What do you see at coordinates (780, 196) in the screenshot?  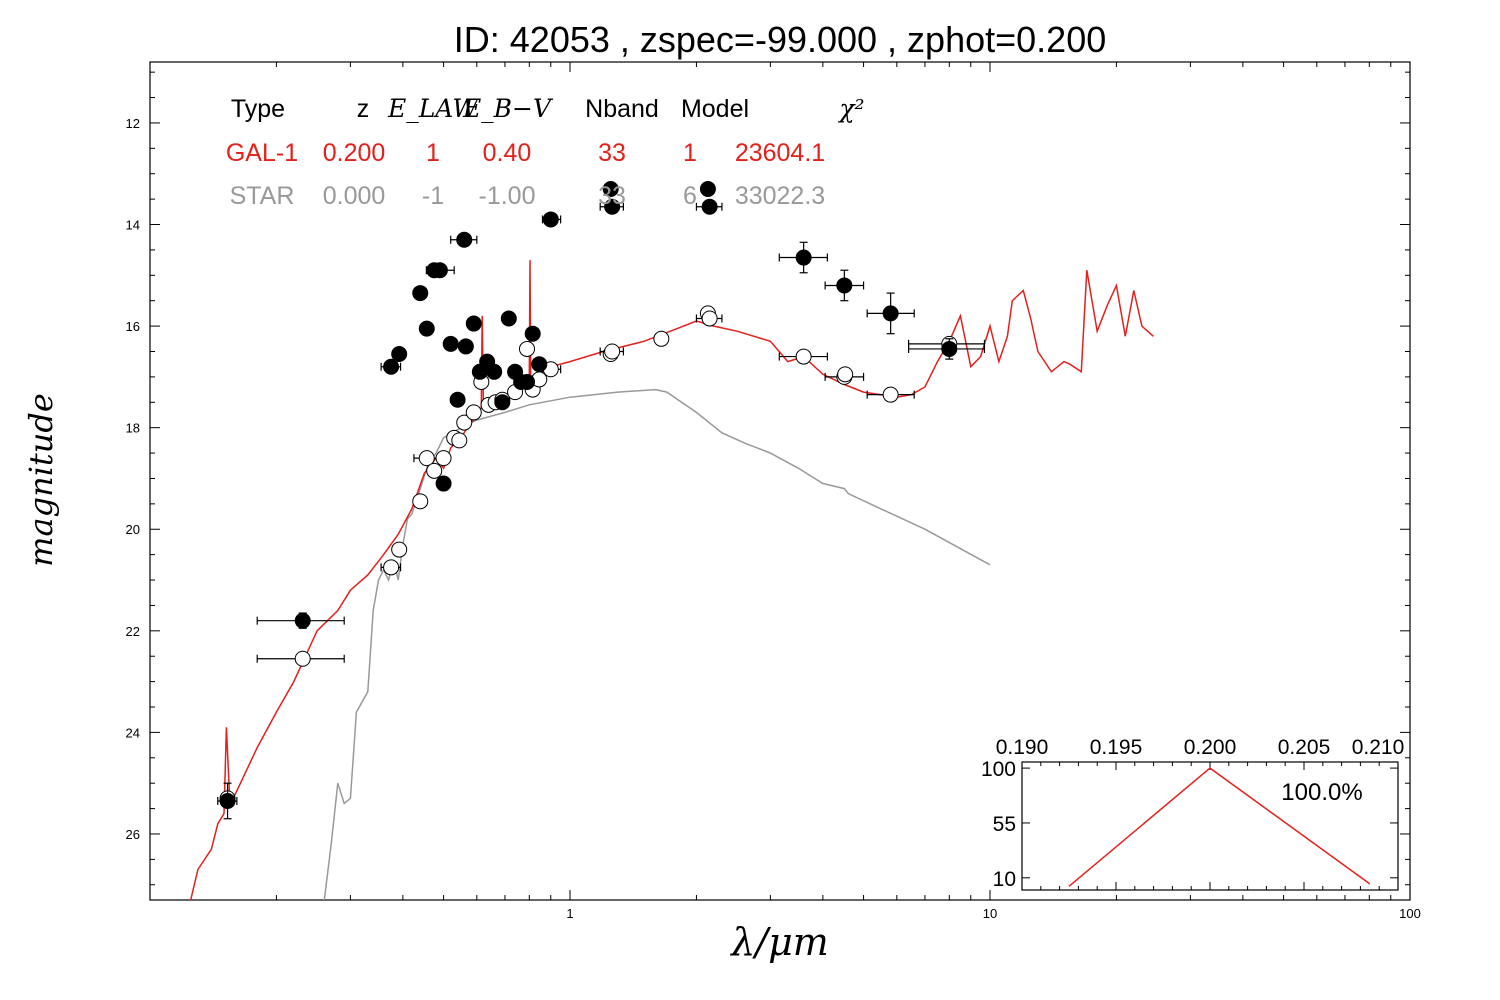 I see `fit-table-cell: 33022.3` at bounding box center [780, 196].